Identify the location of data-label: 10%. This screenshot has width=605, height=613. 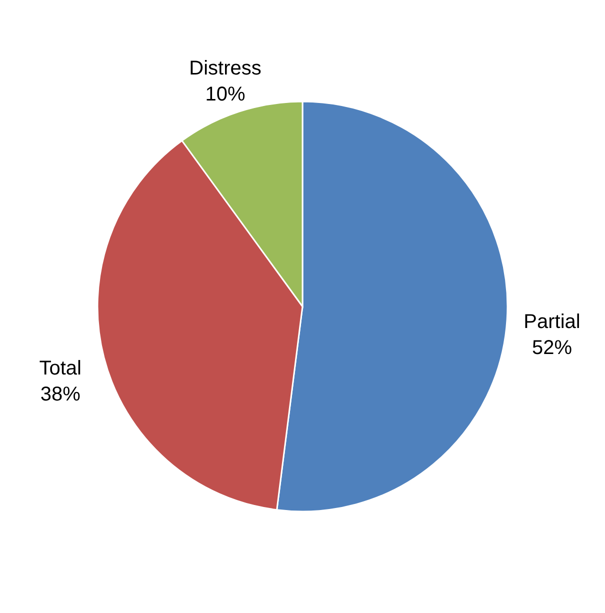
(225, 95).